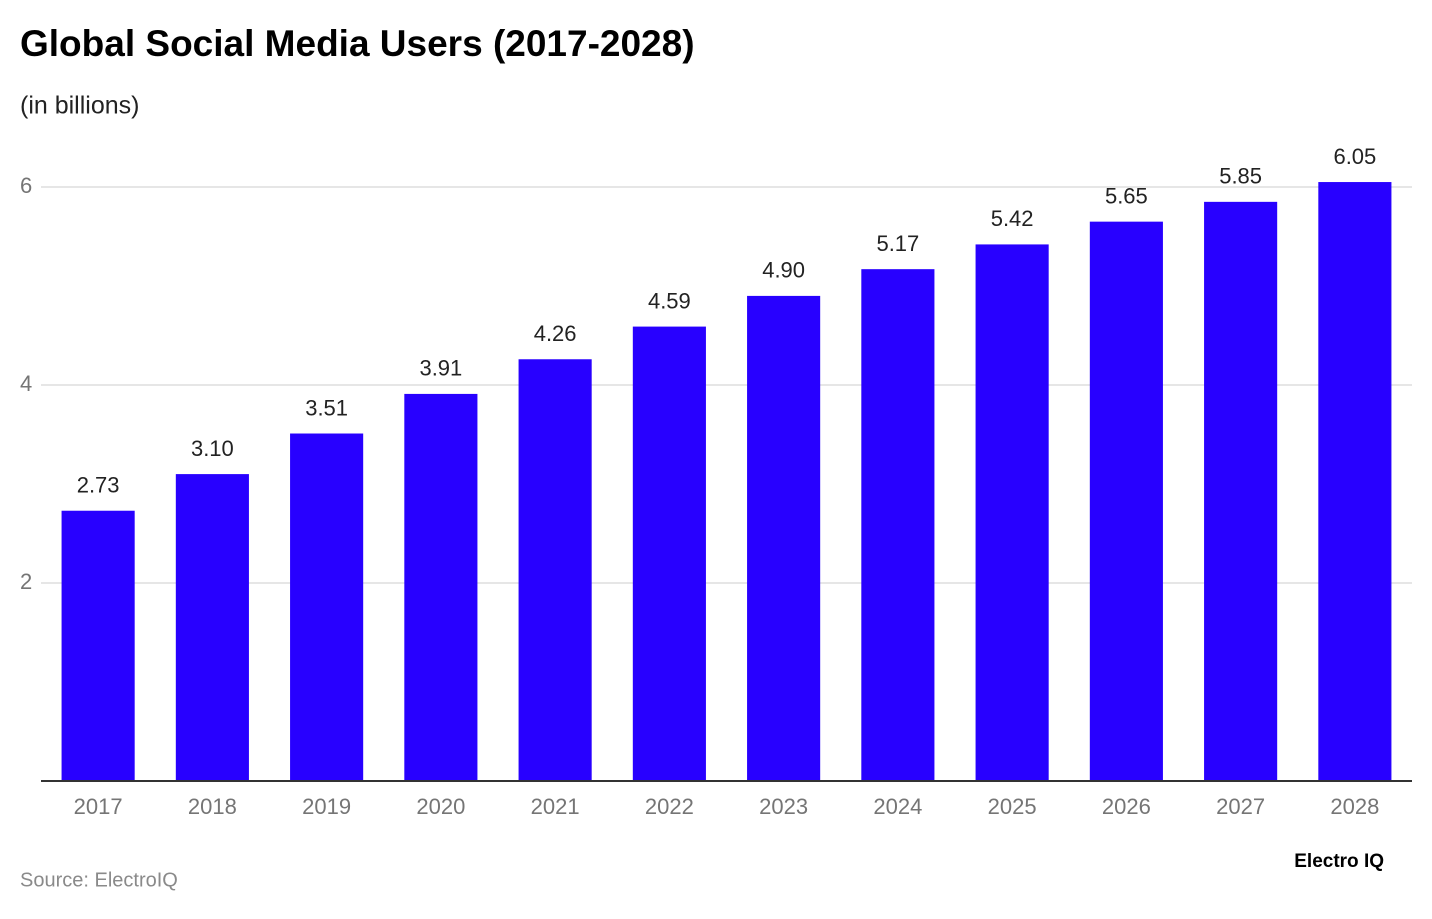  I want to click on x-tick-label: 2017, so click(98, 806).